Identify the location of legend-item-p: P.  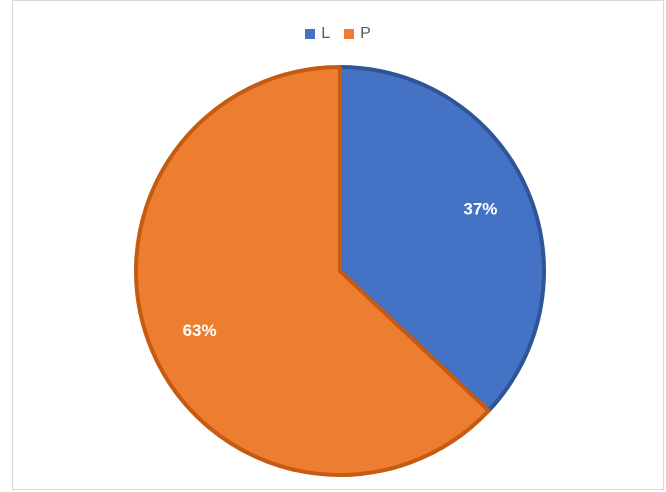
(357, 34).